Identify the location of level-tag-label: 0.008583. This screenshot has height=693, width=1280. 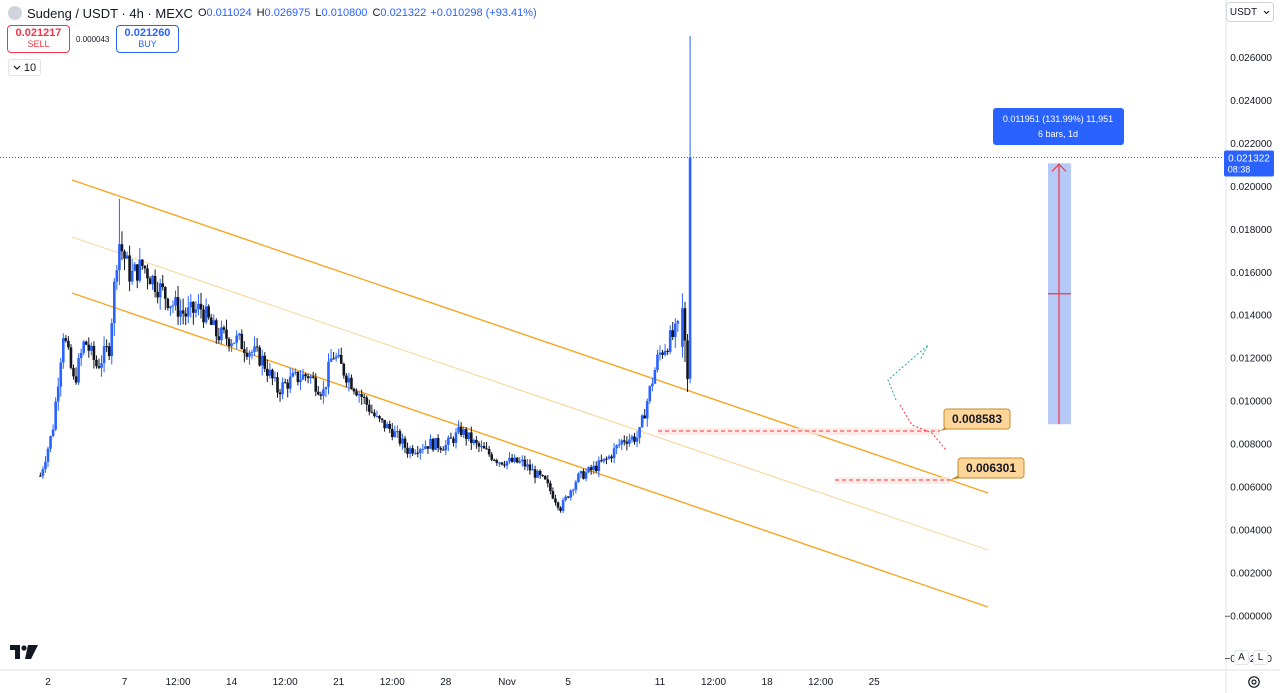
(977, 419).